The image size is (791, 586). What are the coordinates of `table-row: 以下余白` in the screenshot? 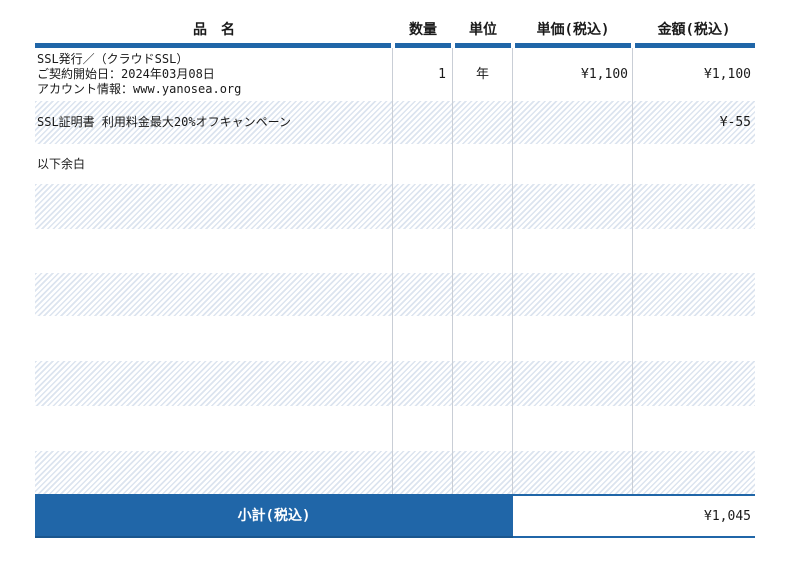 It's located at (395, 164).